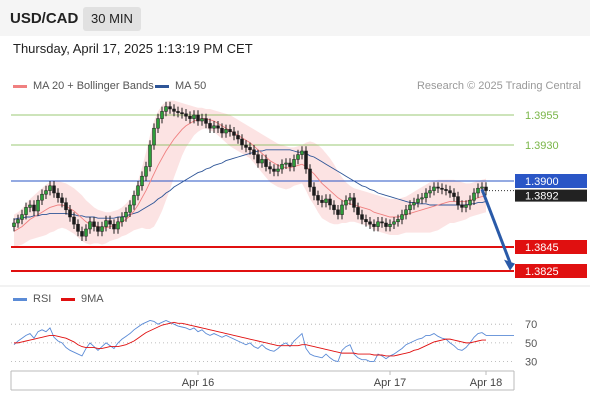 This screenshot has height=400, width=590. Describe the element at coordinates (551, 195) in the screenshot. I see `last-price-badge` at that location.